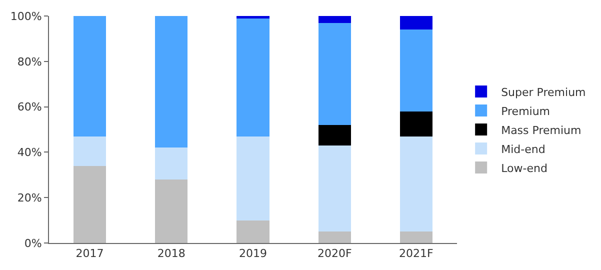 The width and height of the screenshot is (601, 270). I want to click on y-tick-label: 80%, so click(29, 61).